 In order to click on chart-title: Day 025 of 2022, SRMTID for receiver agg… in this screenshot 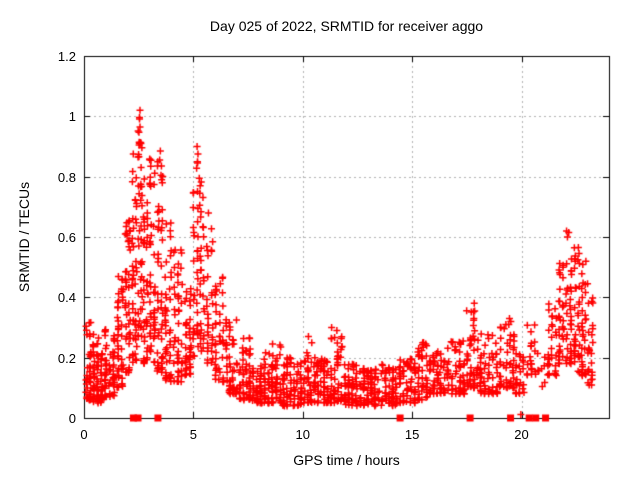, I will do `click(346, 26)`.